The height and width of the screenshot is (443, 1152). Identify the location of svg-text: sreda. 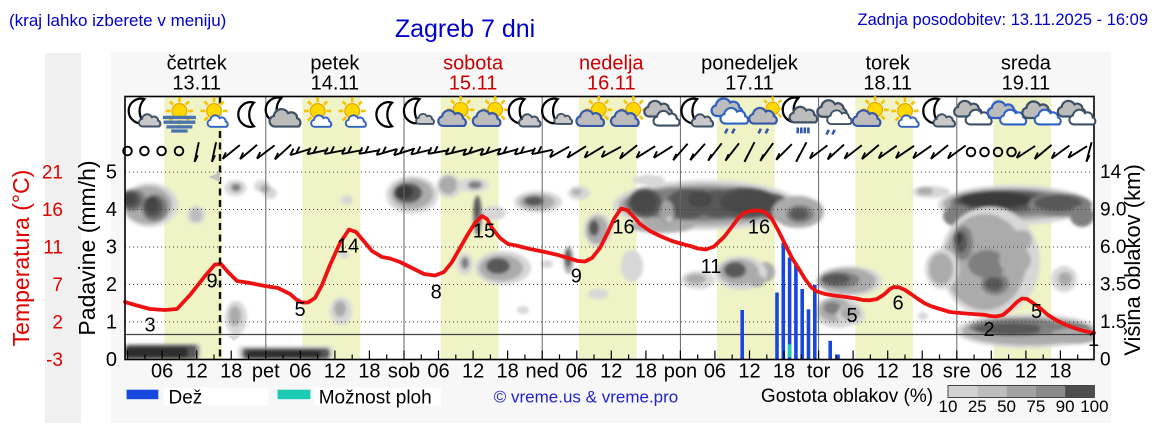
(1026, 64).